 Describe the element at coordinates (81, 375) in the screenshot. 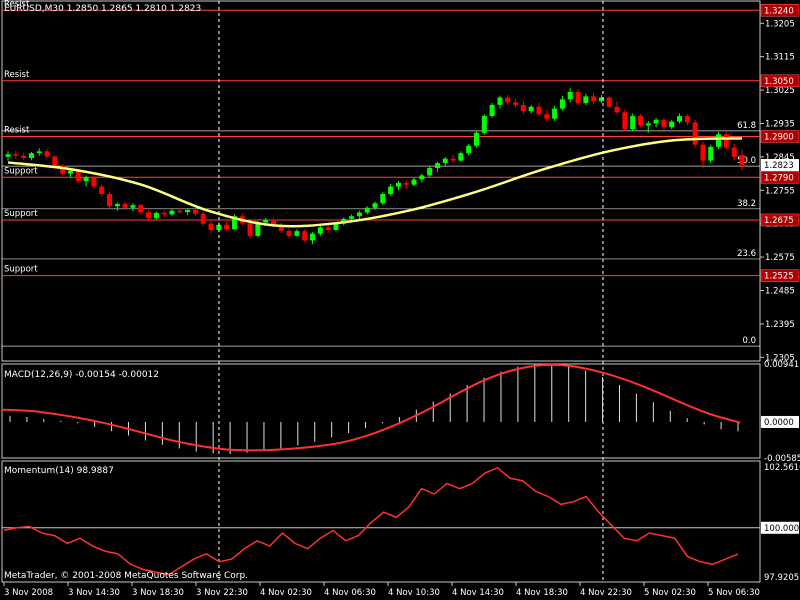

I see `macd-label: MACD(12,26,9) -0.00154 -0.00012` at that location.